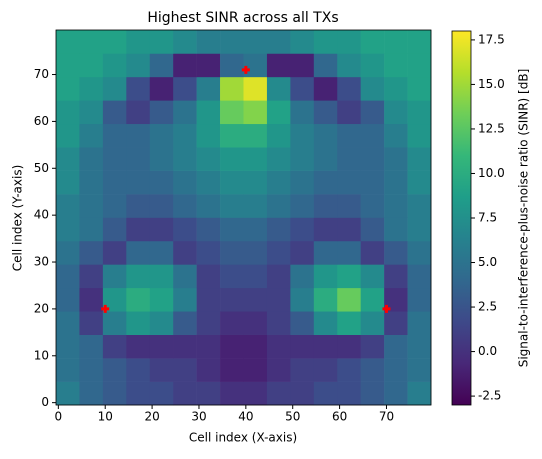 The width and height of the screenshot is (542, 459). What do you see at coordinates (41, 74) in the screenshot?
I see `y-tick-label: 70` at bounding box center [41, 74].